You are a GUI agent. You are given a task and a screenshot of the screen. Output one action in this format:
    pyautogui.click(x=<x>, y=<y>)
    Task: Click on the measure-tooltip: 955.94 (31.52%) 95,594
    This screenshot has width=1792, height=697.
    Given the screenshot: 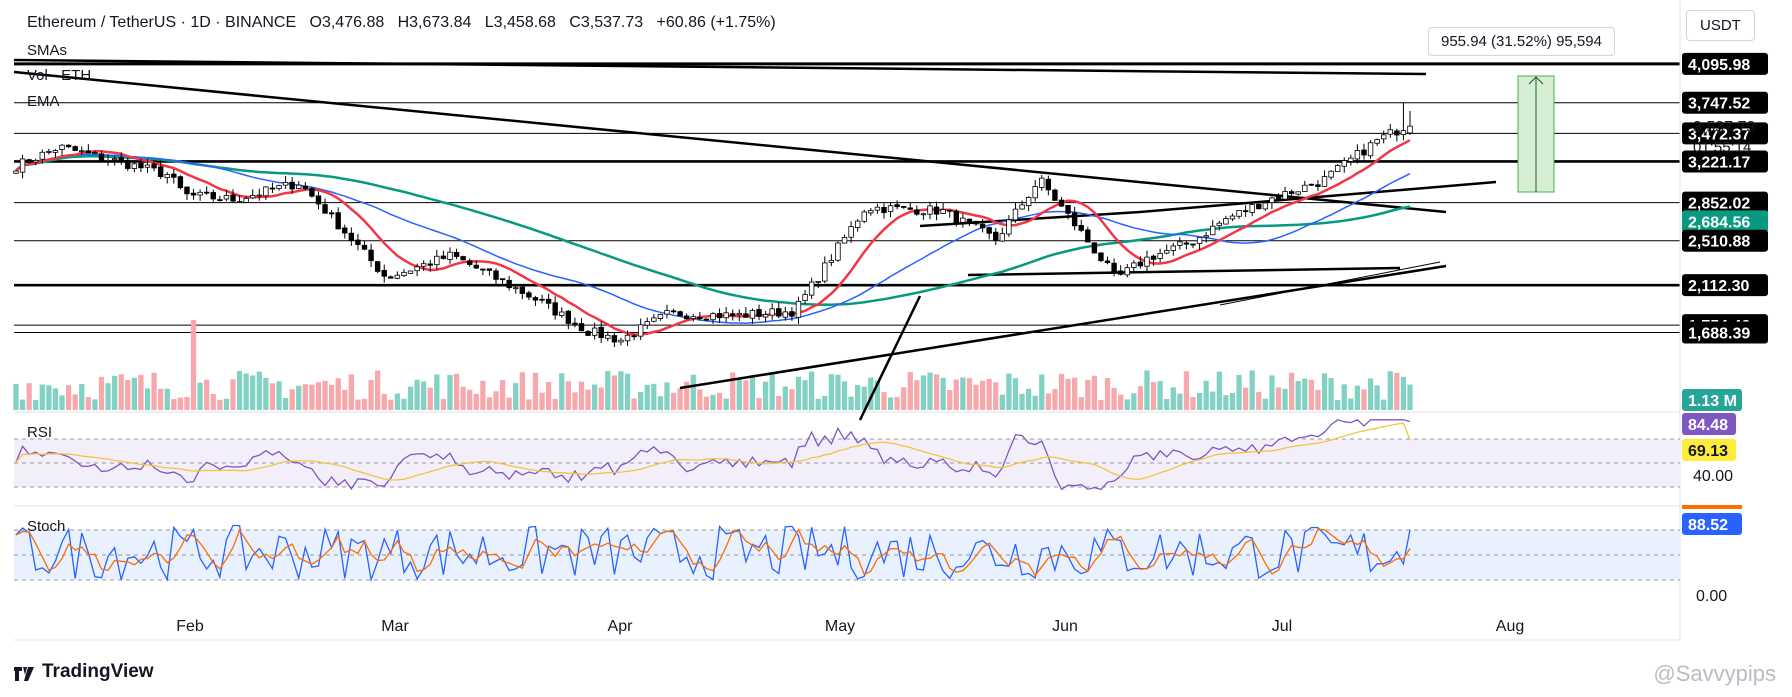 What is the action you would take?
    pyautogui.click(x=1521, y=41)
    